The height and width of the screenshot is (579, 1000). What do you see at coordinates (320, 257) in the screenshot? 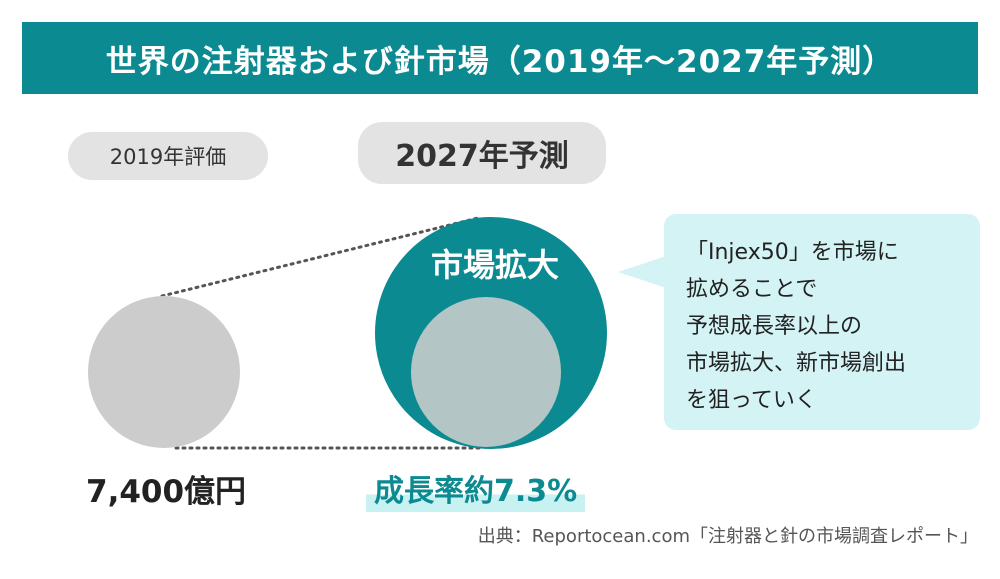
I see `upper-dotted-connector` at bounding box center [320, 257].